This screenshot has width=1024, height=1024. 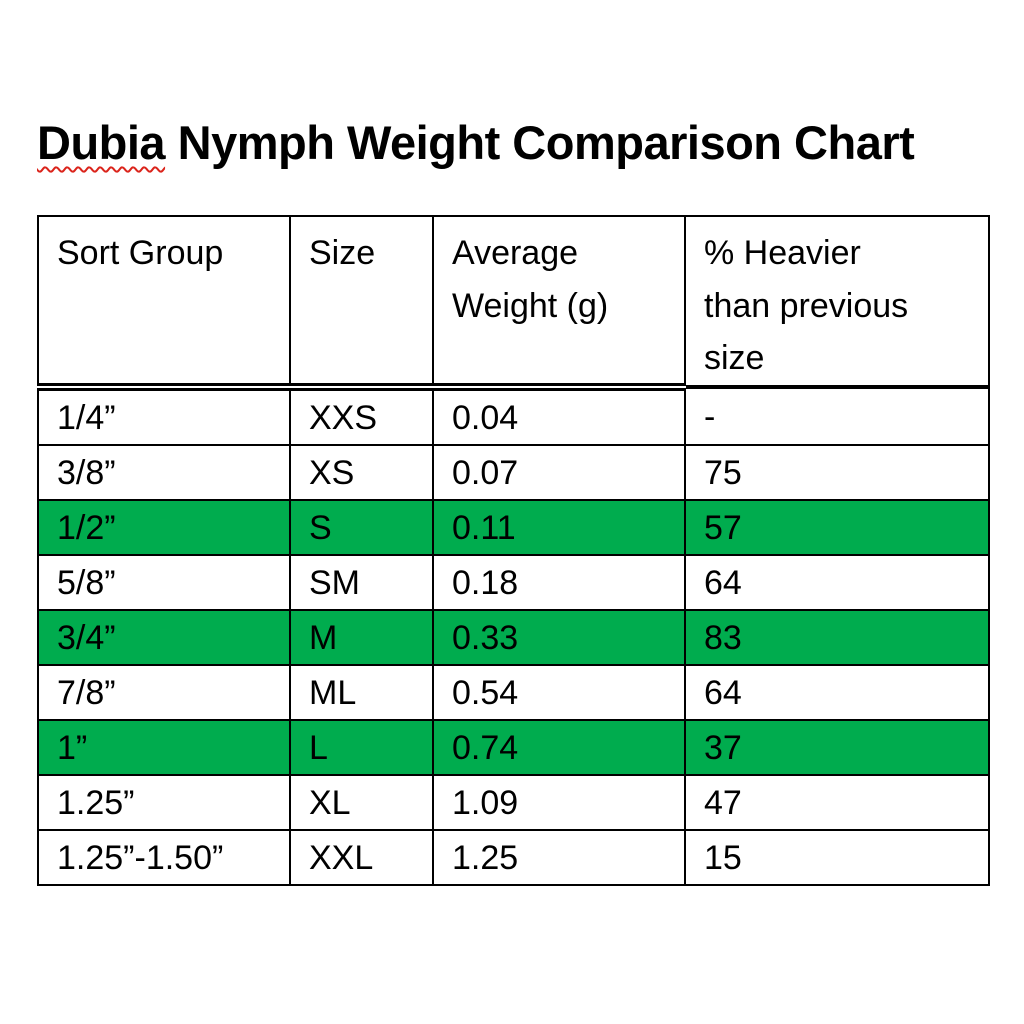 What do you see at coordinates (837, 473) in the screenshot?
I see `cell-pct-heavier: 75` at bounding box center [837, 473].